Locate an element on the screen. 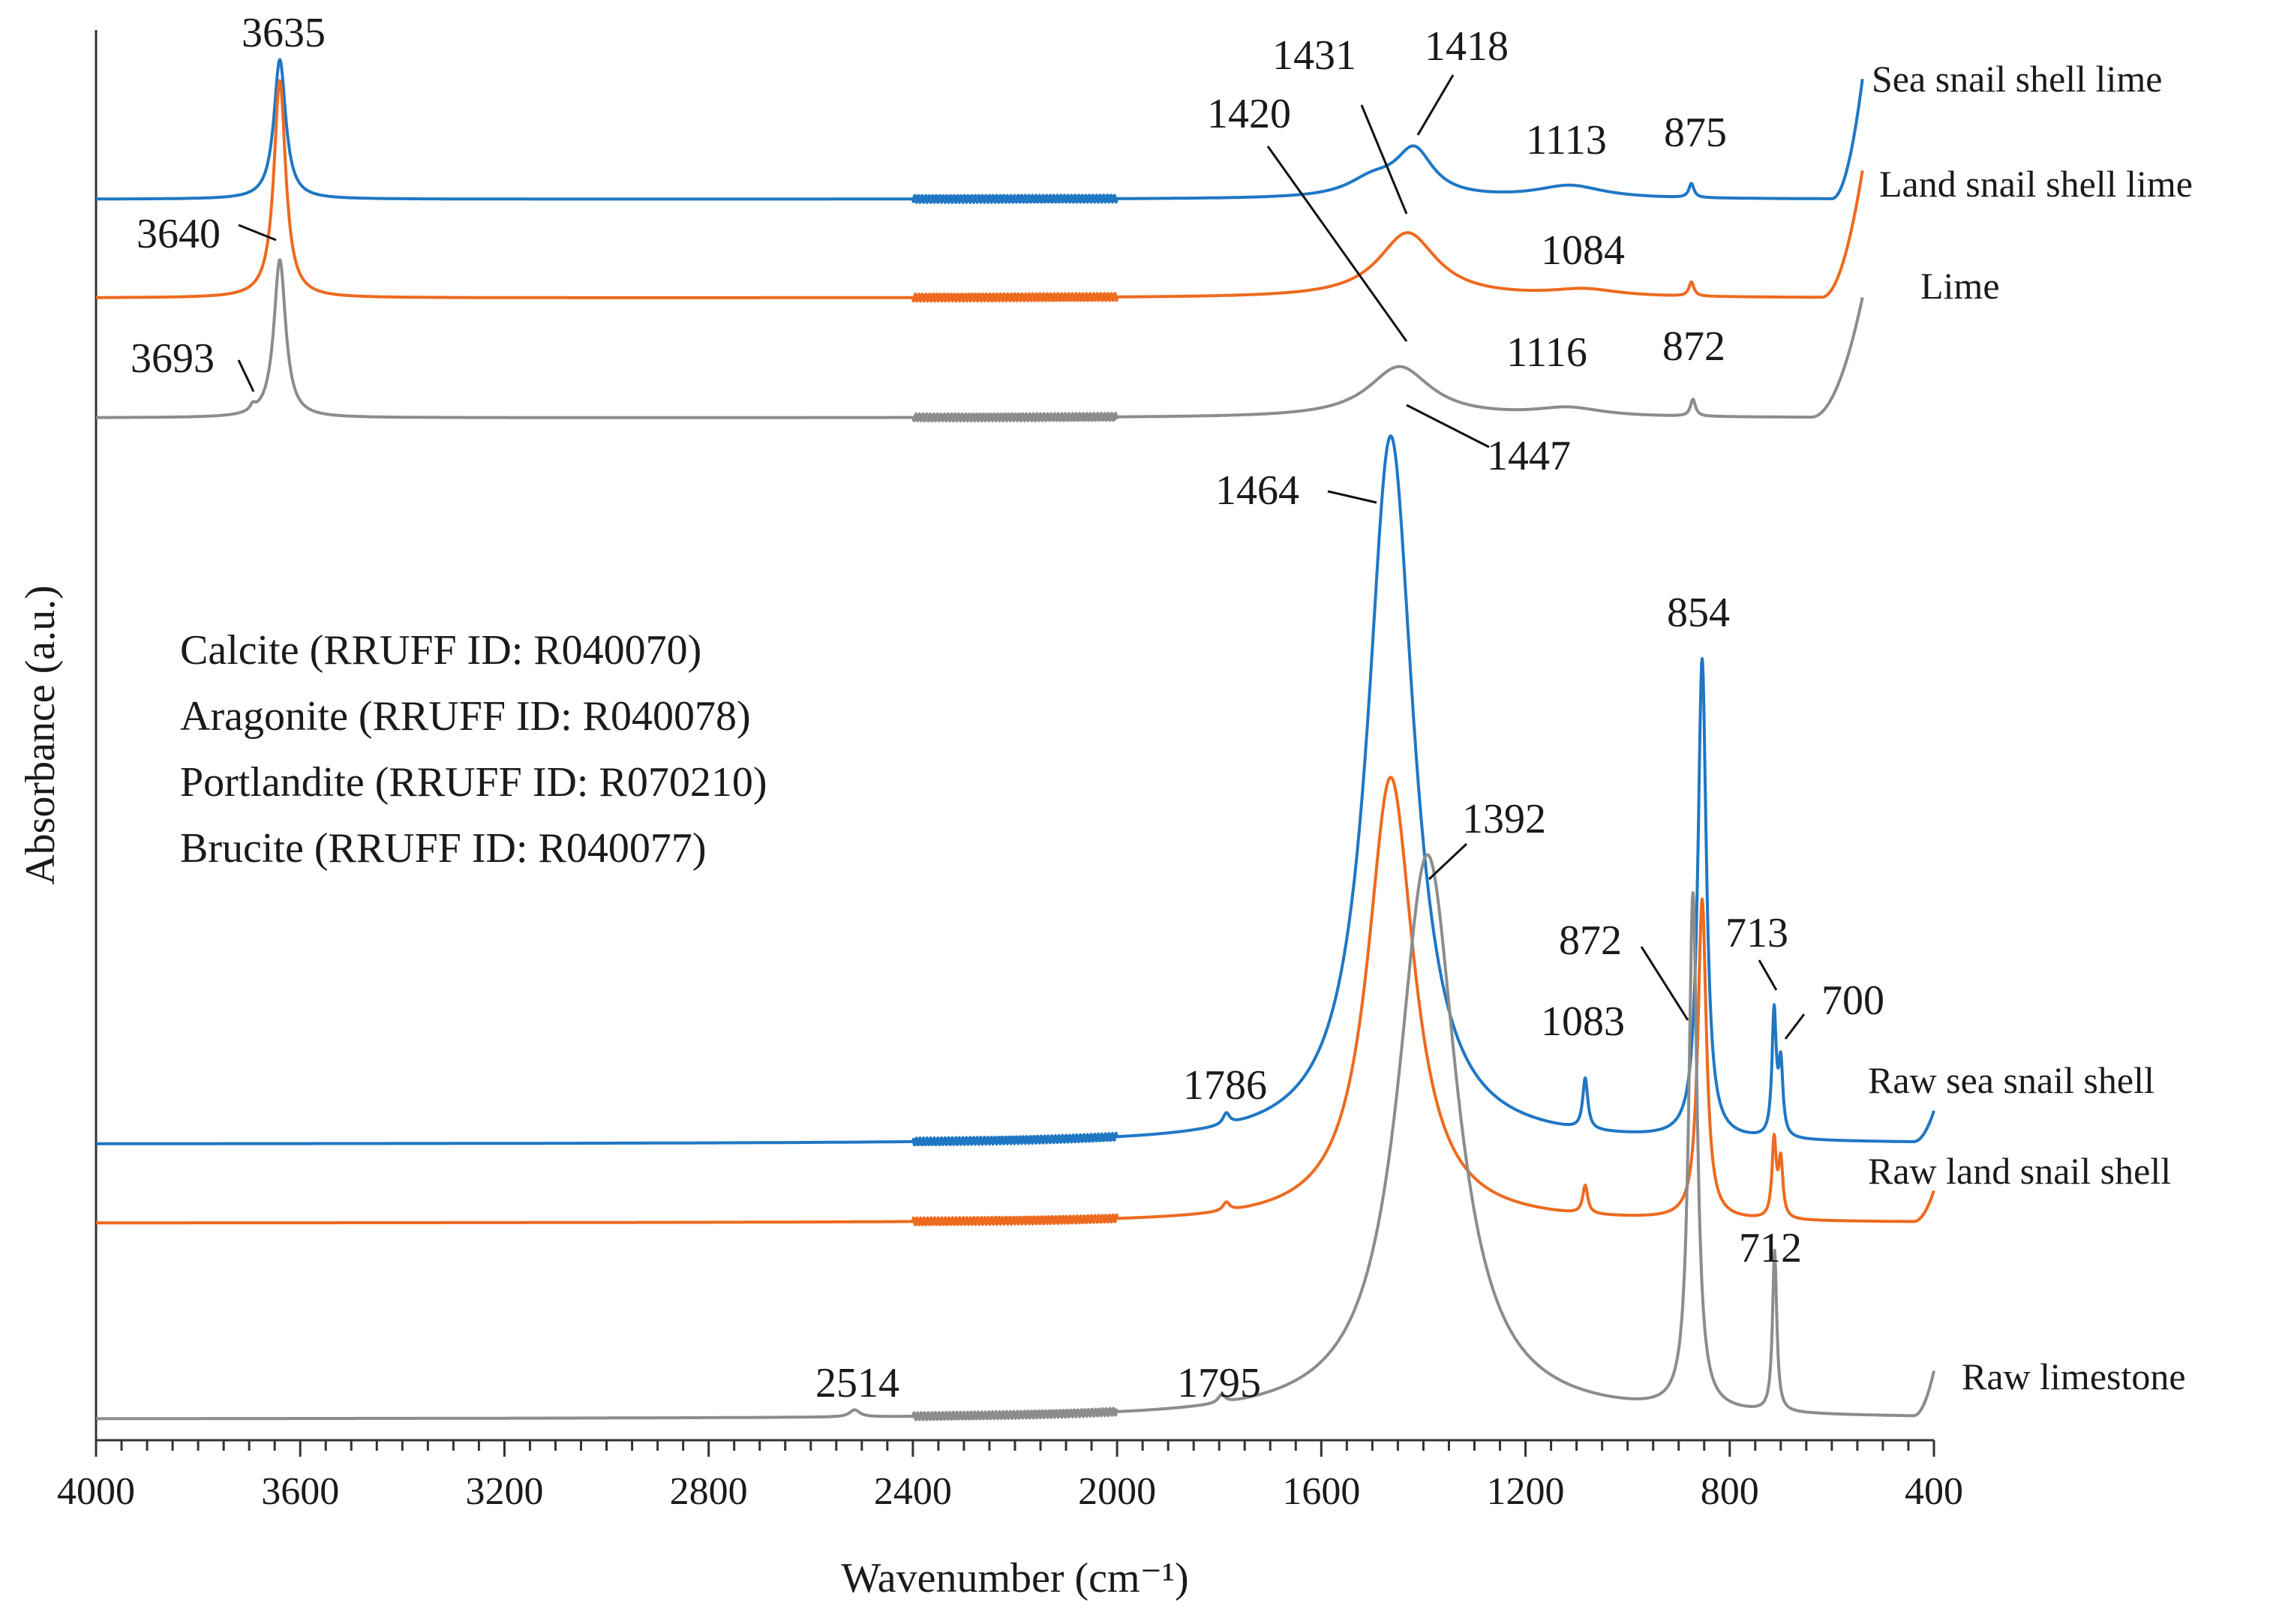  peak-label: 1431 is located at coordinates (1314, 55).